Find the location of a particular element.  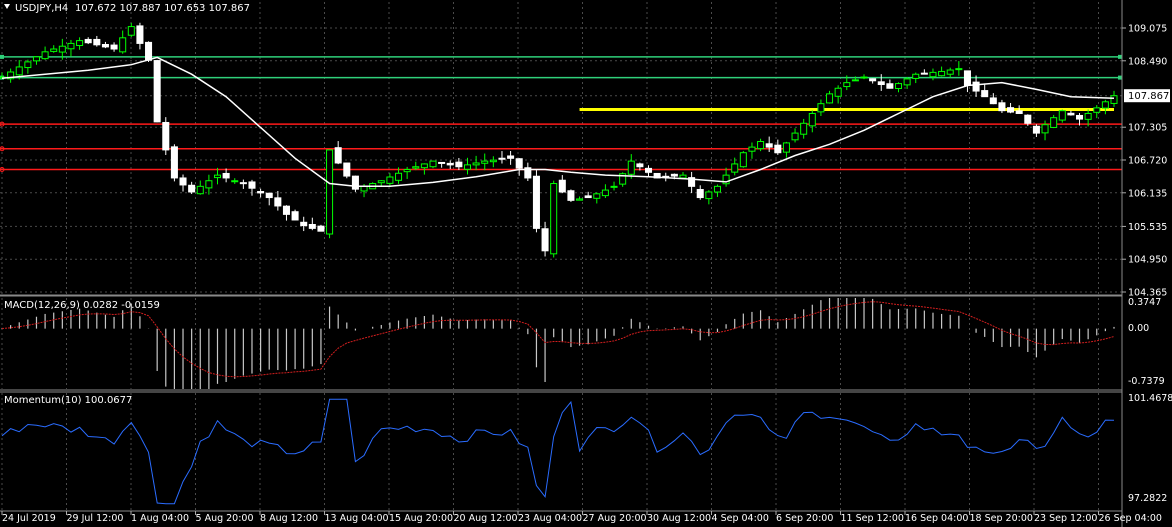

current-price-tag: 107.867 is located at coordinates (1147, 96).